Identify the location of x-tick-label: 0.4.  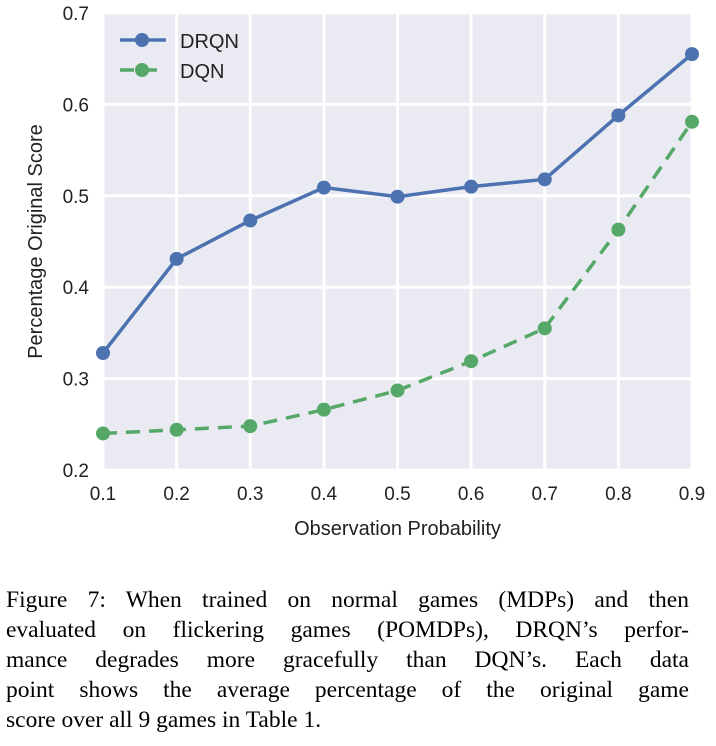
(324, 494).